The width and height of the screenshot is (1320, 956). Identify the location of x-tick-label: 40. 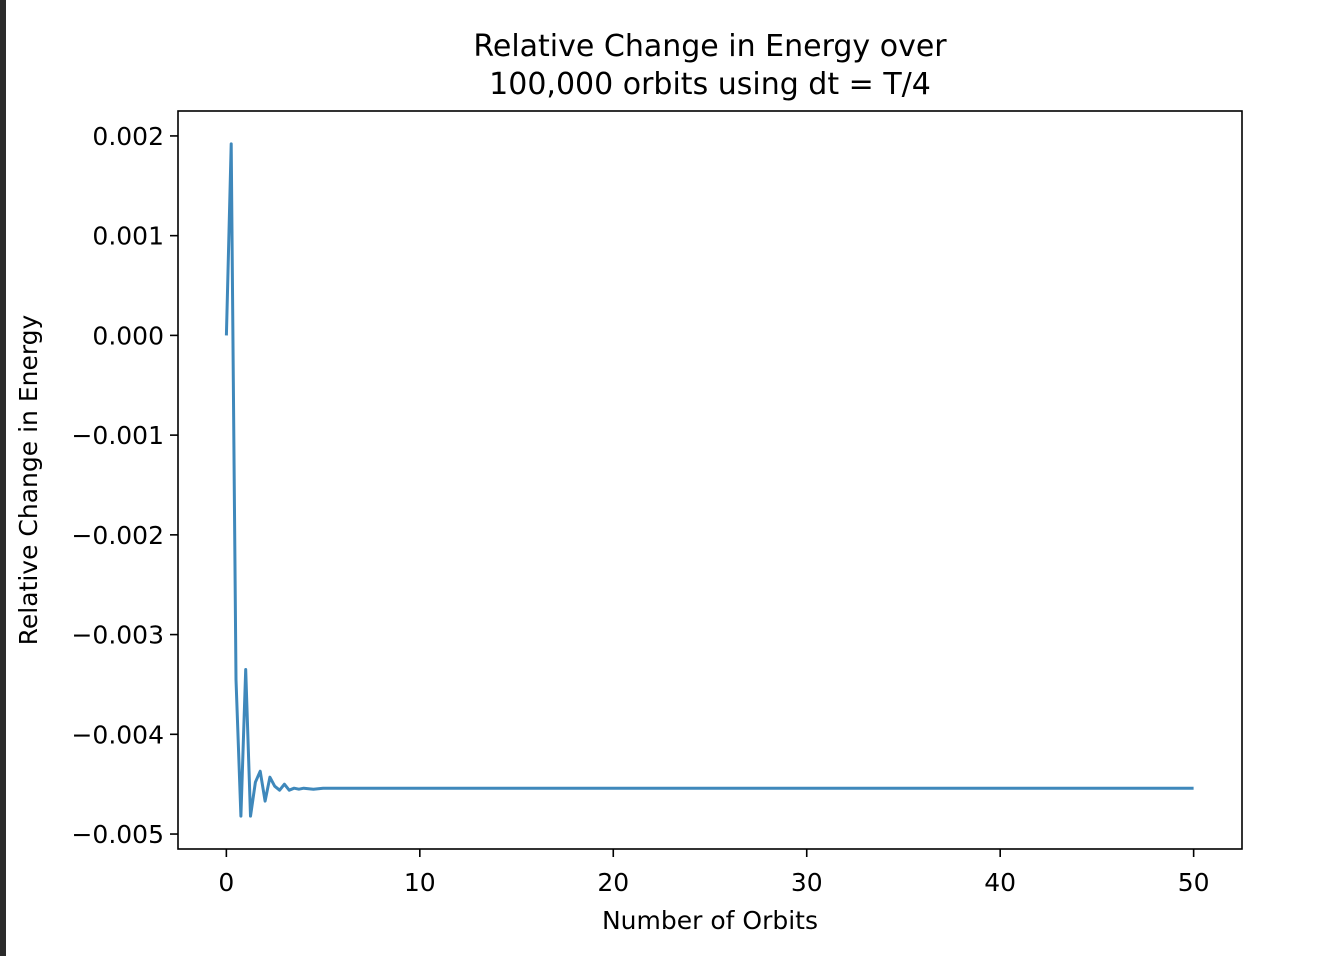
(1000, 882).